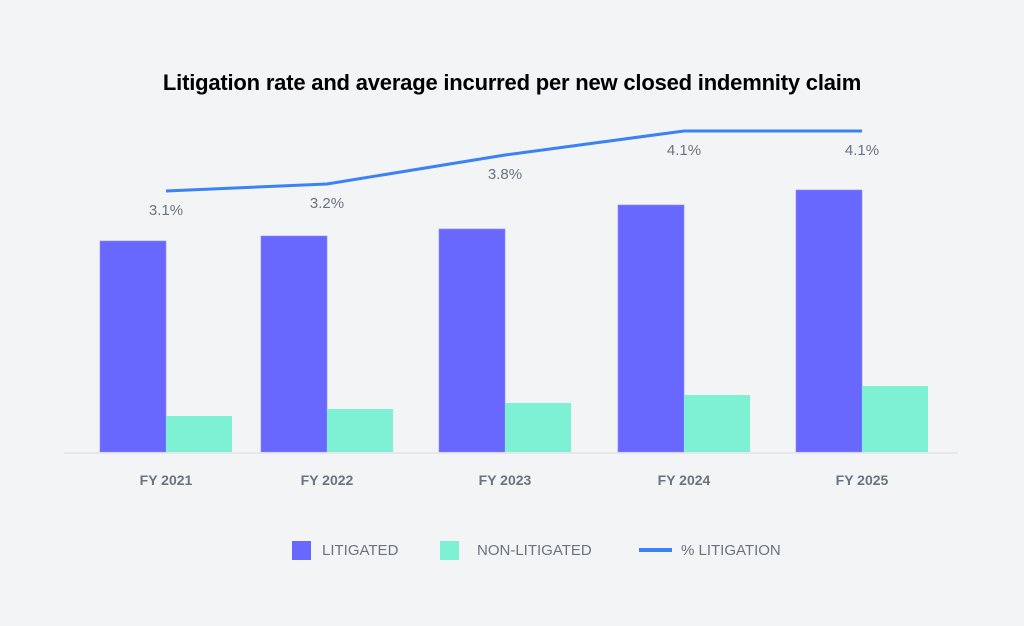  Describe the element at coordinates (166, 210) in the screenshot. I see `data-label-pct-litigation: 3.1%` at that location.